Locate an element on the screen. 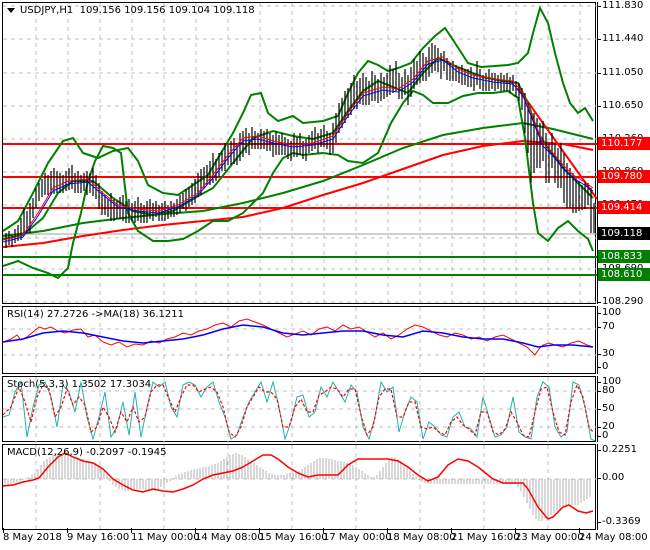  rsi-tick: 100 is located at coordinates (609, 312).